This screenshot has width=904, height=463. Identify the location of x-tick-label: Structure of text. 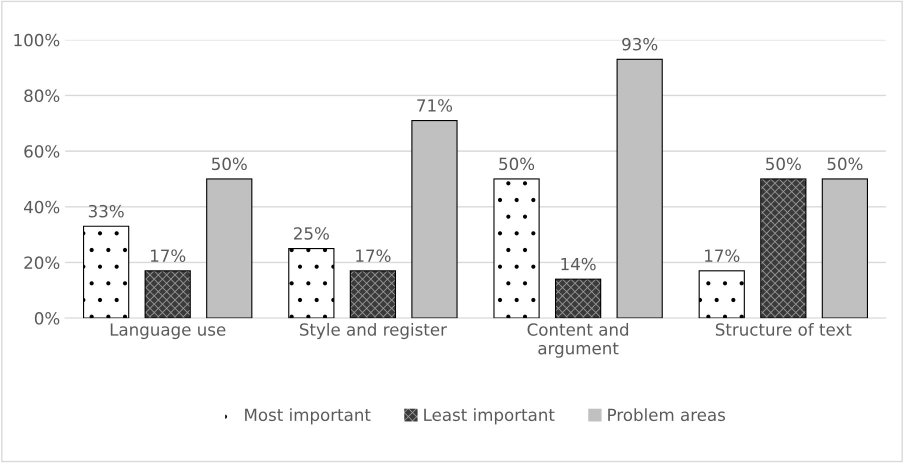
(784, 329).